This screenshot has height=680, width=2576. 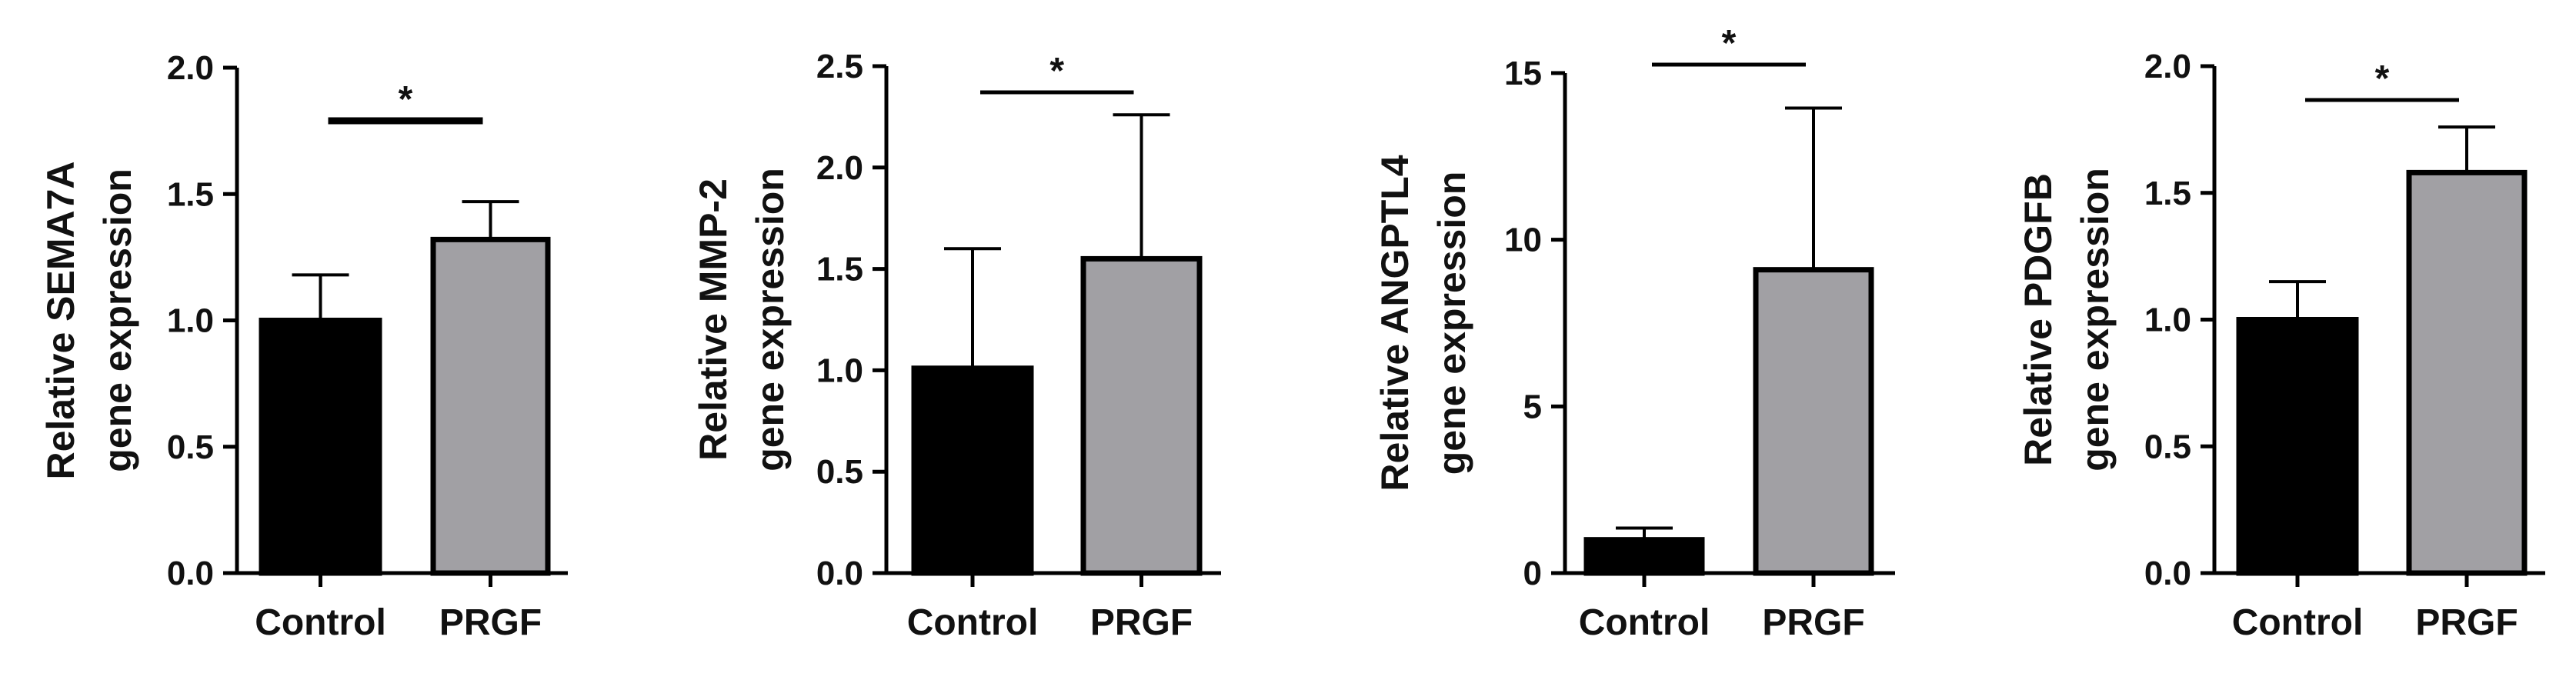 What do you see at coordinates (840, 66) in the screenshot?
I see `y-tick-label: 2.5` at bounding box center [840, 66].